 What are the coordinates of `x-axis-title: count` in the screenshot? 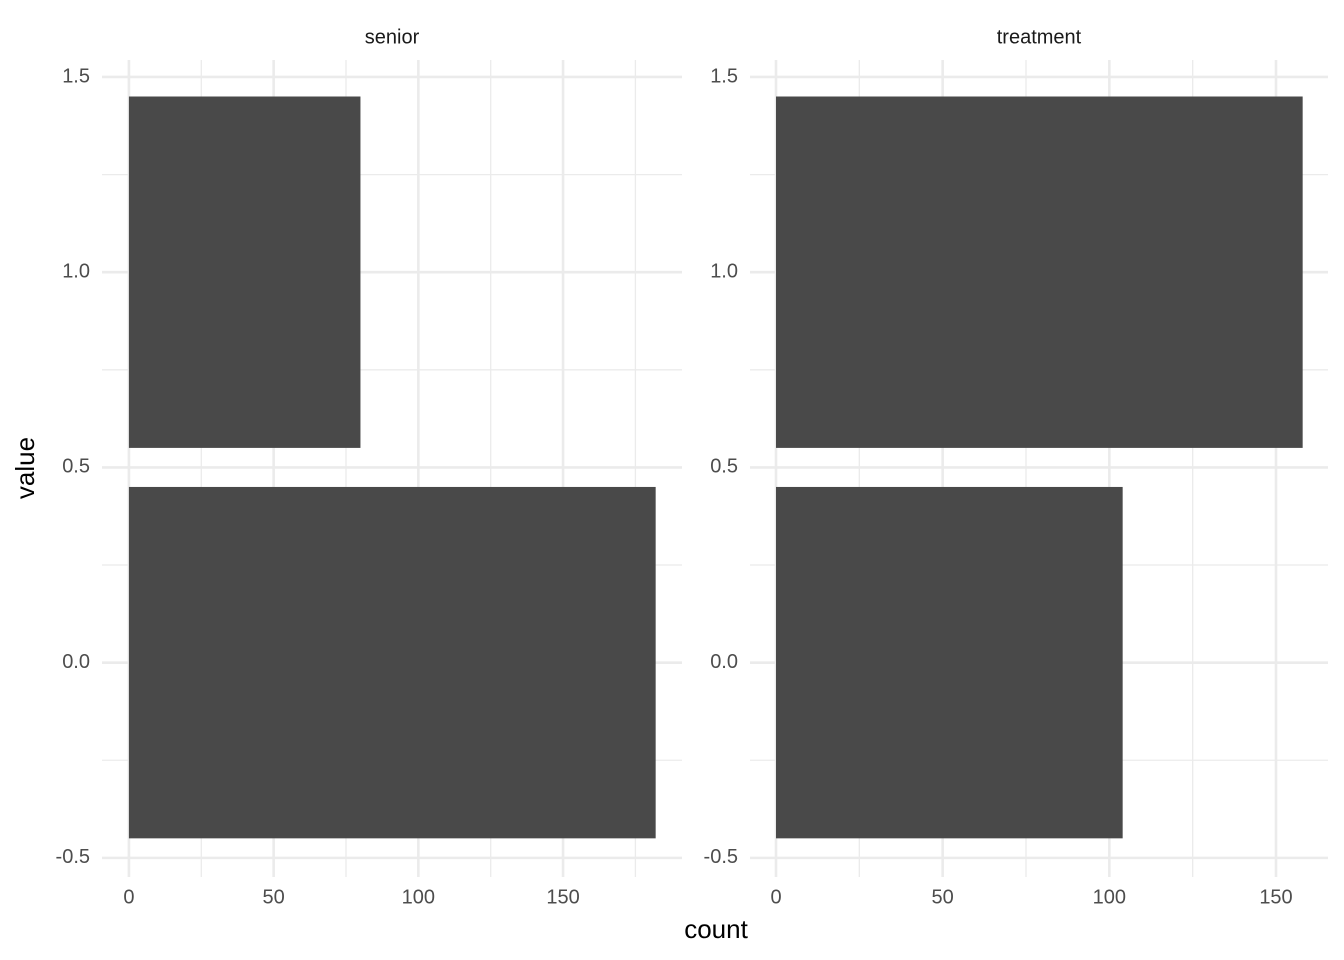 It's located at (716, 929).